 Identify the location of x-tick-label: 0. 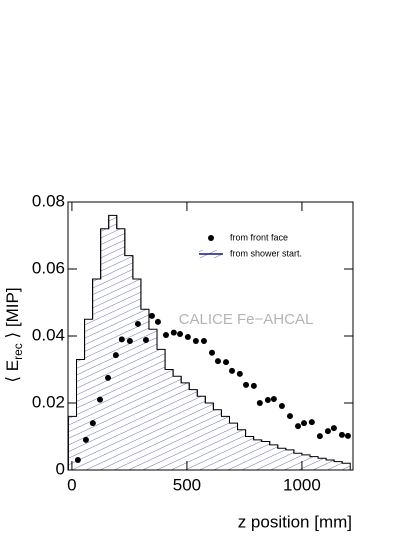
(71, 484).